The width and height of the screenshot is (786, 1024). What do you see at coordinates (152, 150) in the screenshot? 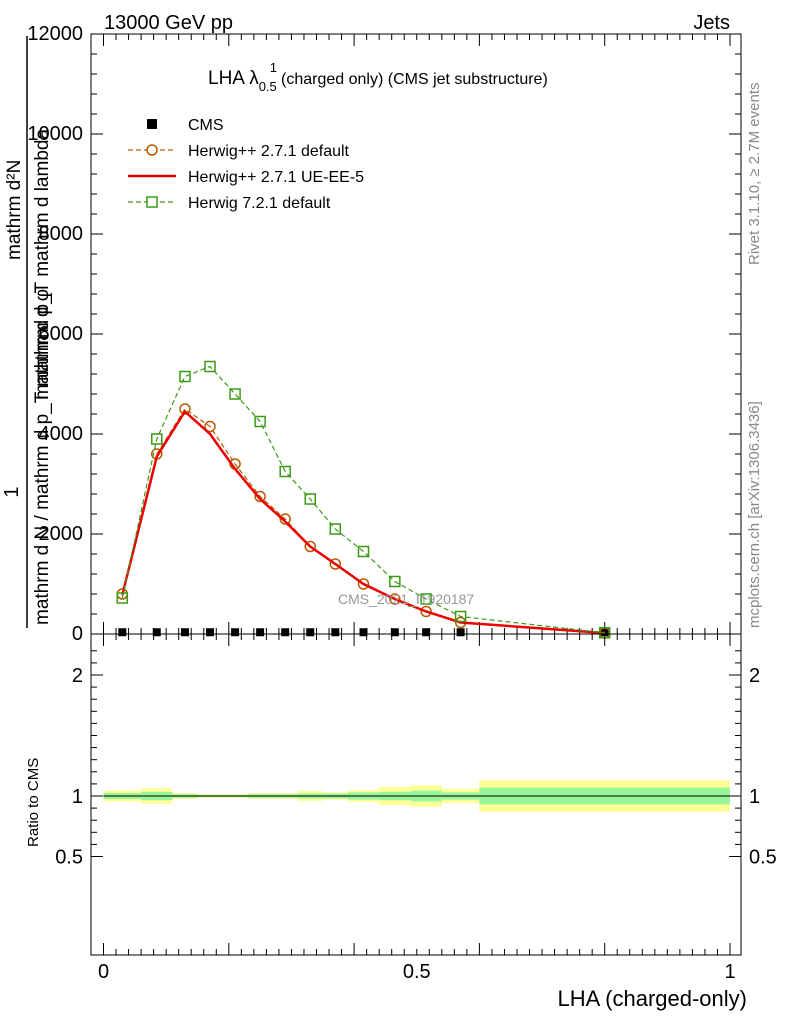
I see `legend-marker-circle` at bounding box center [152, 150].